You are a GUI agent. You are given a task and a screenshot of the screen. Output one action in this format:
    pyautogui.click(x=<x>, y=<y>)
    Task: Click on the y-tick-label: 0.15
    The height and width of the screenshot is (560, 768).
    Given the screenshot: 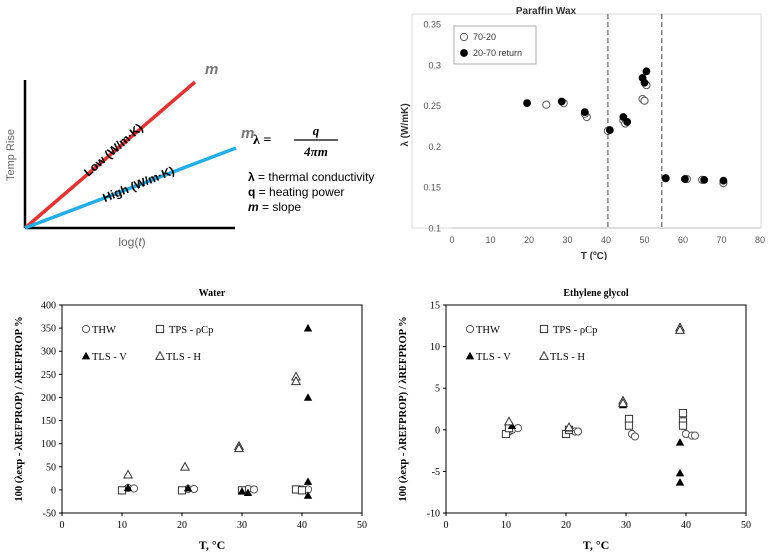 What is the action you would take?
    pyautogui.click(x=432, y=188)
    